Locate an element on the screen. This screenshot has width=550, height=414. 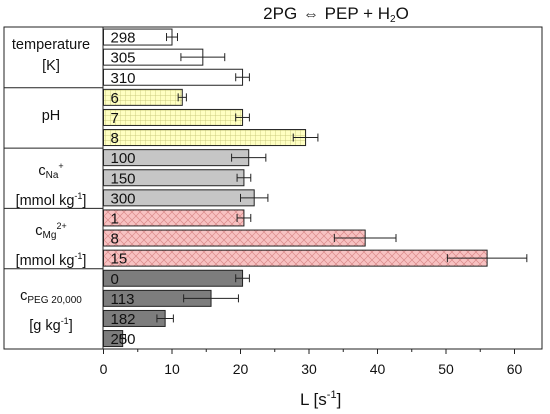
title-right-tail: O is located at coordinates (402, 13).